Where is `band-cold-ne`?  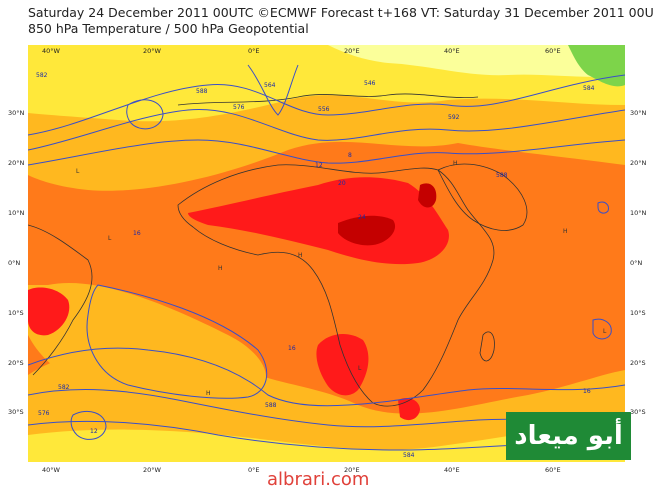 band-cold-ne is located at coordinates (596, 66).